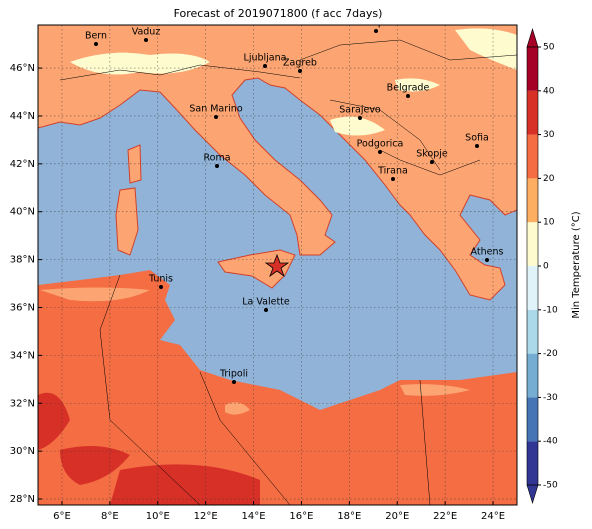  What do you see at coordinates (487, 252) in the screenshot?
I see `city-label: Athens` at bounding box center [487, 252].